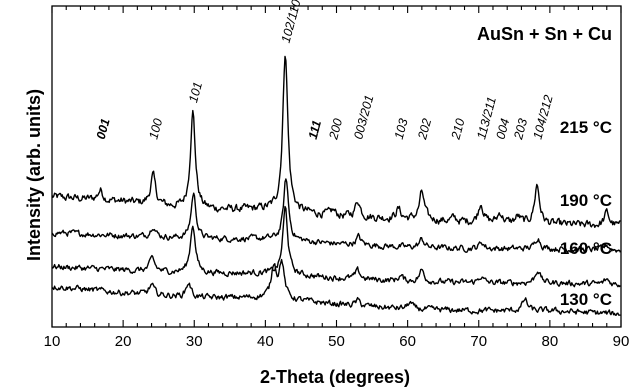 Image resolution: width=629 pixels, height=390 pixels. I want to click on peak-label: 200, so click(335, 129).